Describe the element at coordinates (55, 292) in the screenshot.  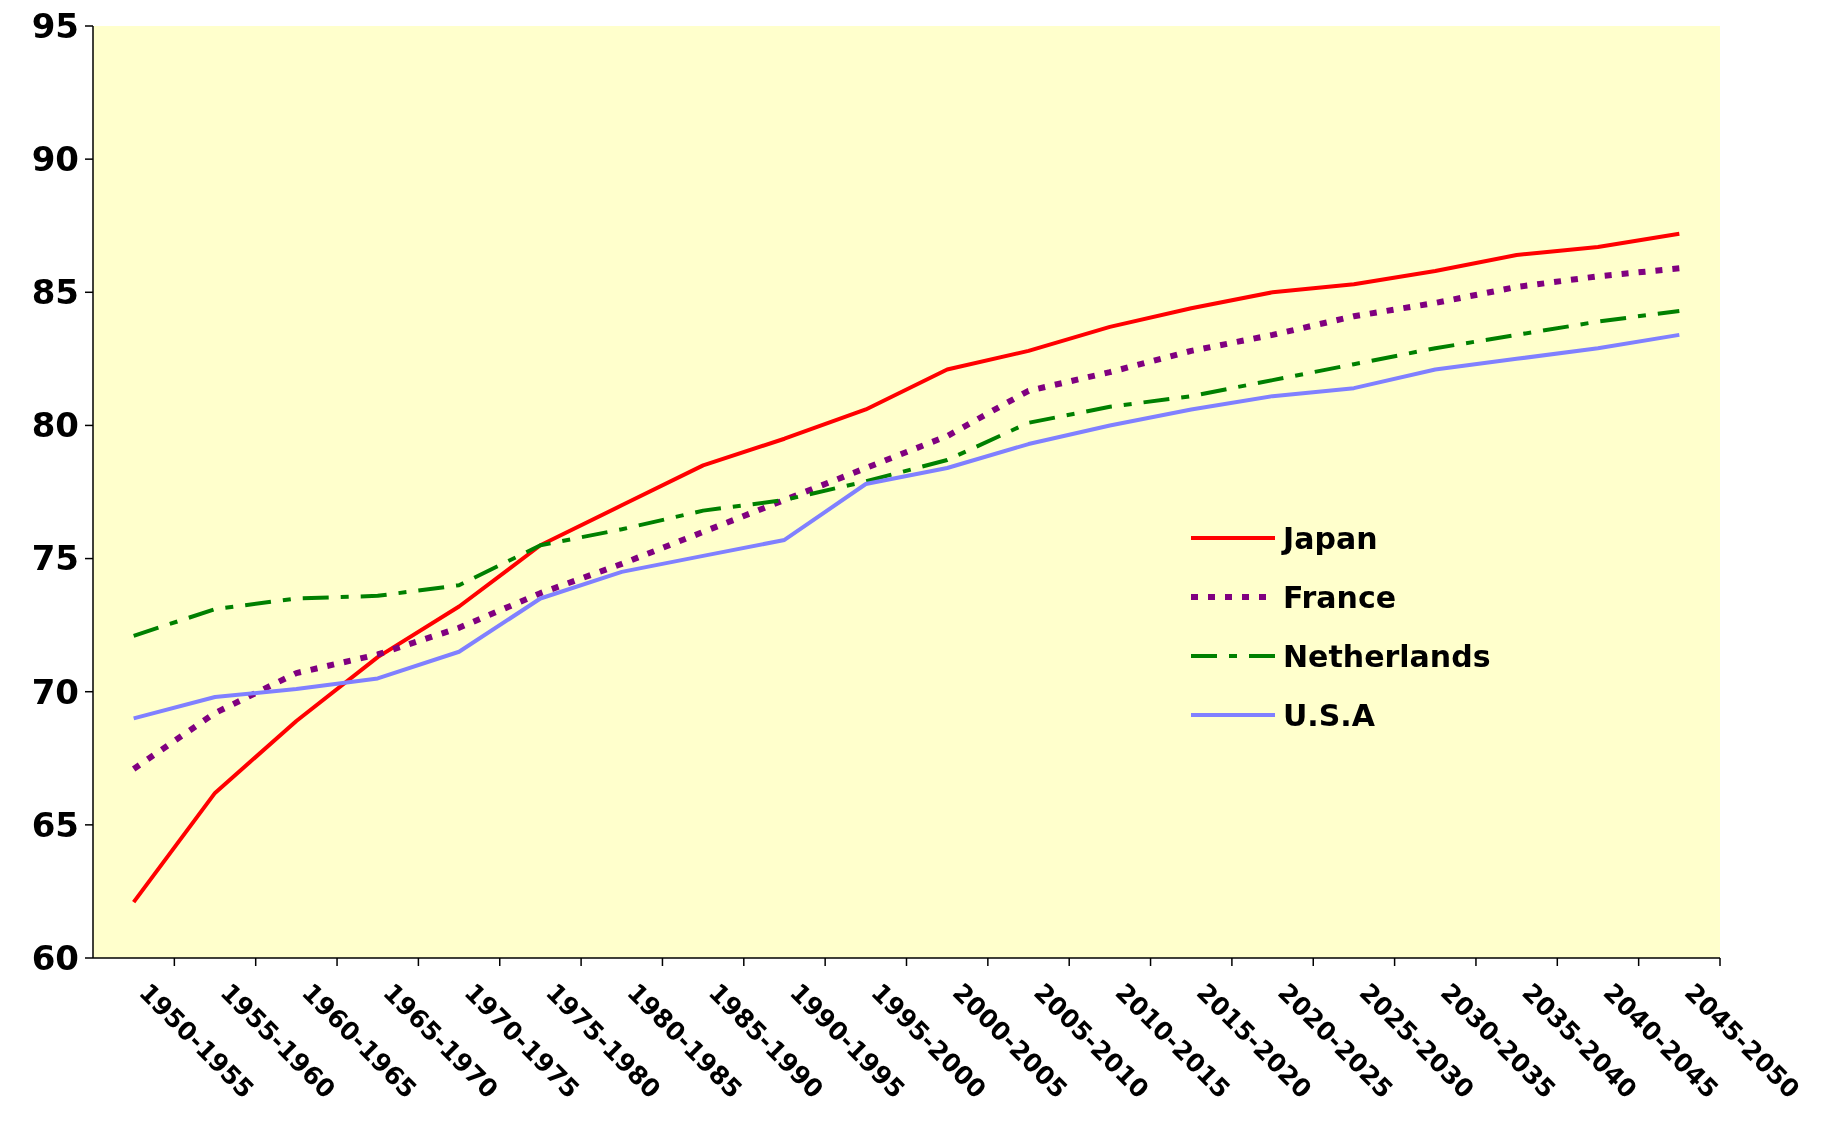
I see `y-tick-label: 85` at that location.